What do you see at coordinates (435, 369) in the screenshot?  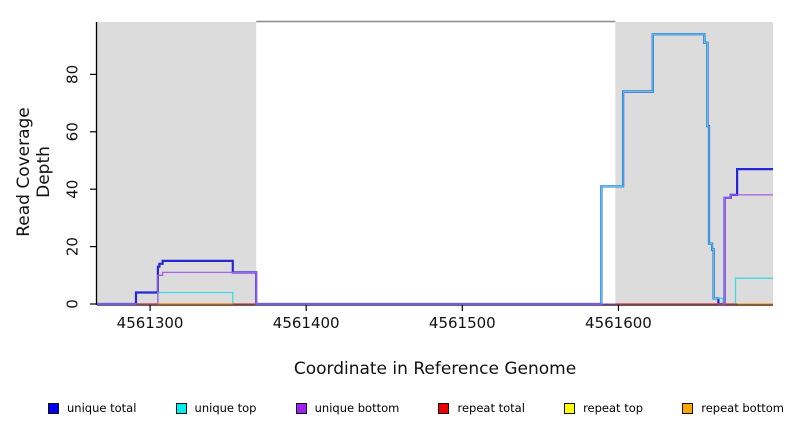 I see `x-axis-title: Coordinate in Reference Genome` at bounding box center [435, 369].